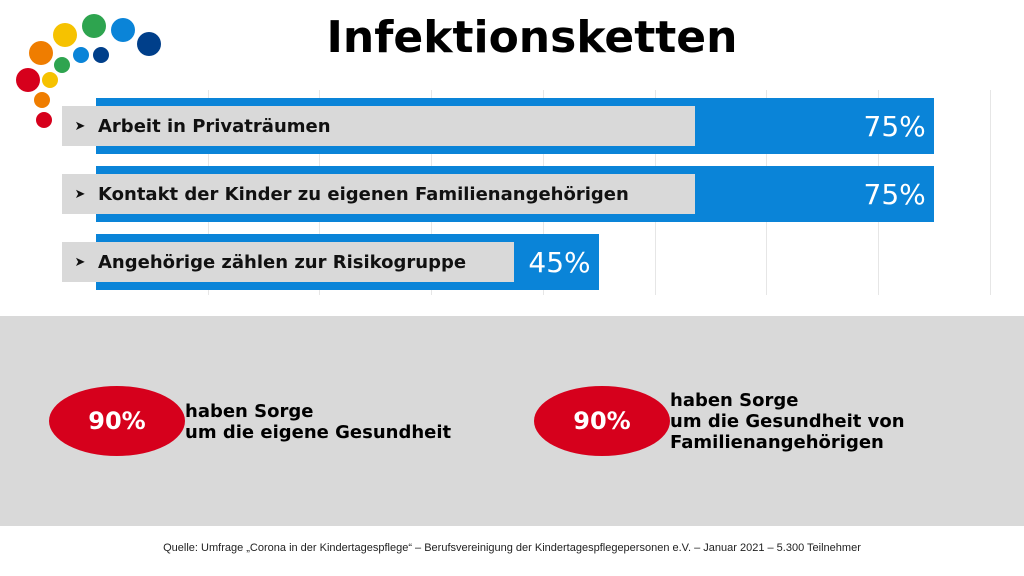 The height and width of the screenshot is (576, 1024). I want to click on page-title: Infektionsketten, so click(532, 37).